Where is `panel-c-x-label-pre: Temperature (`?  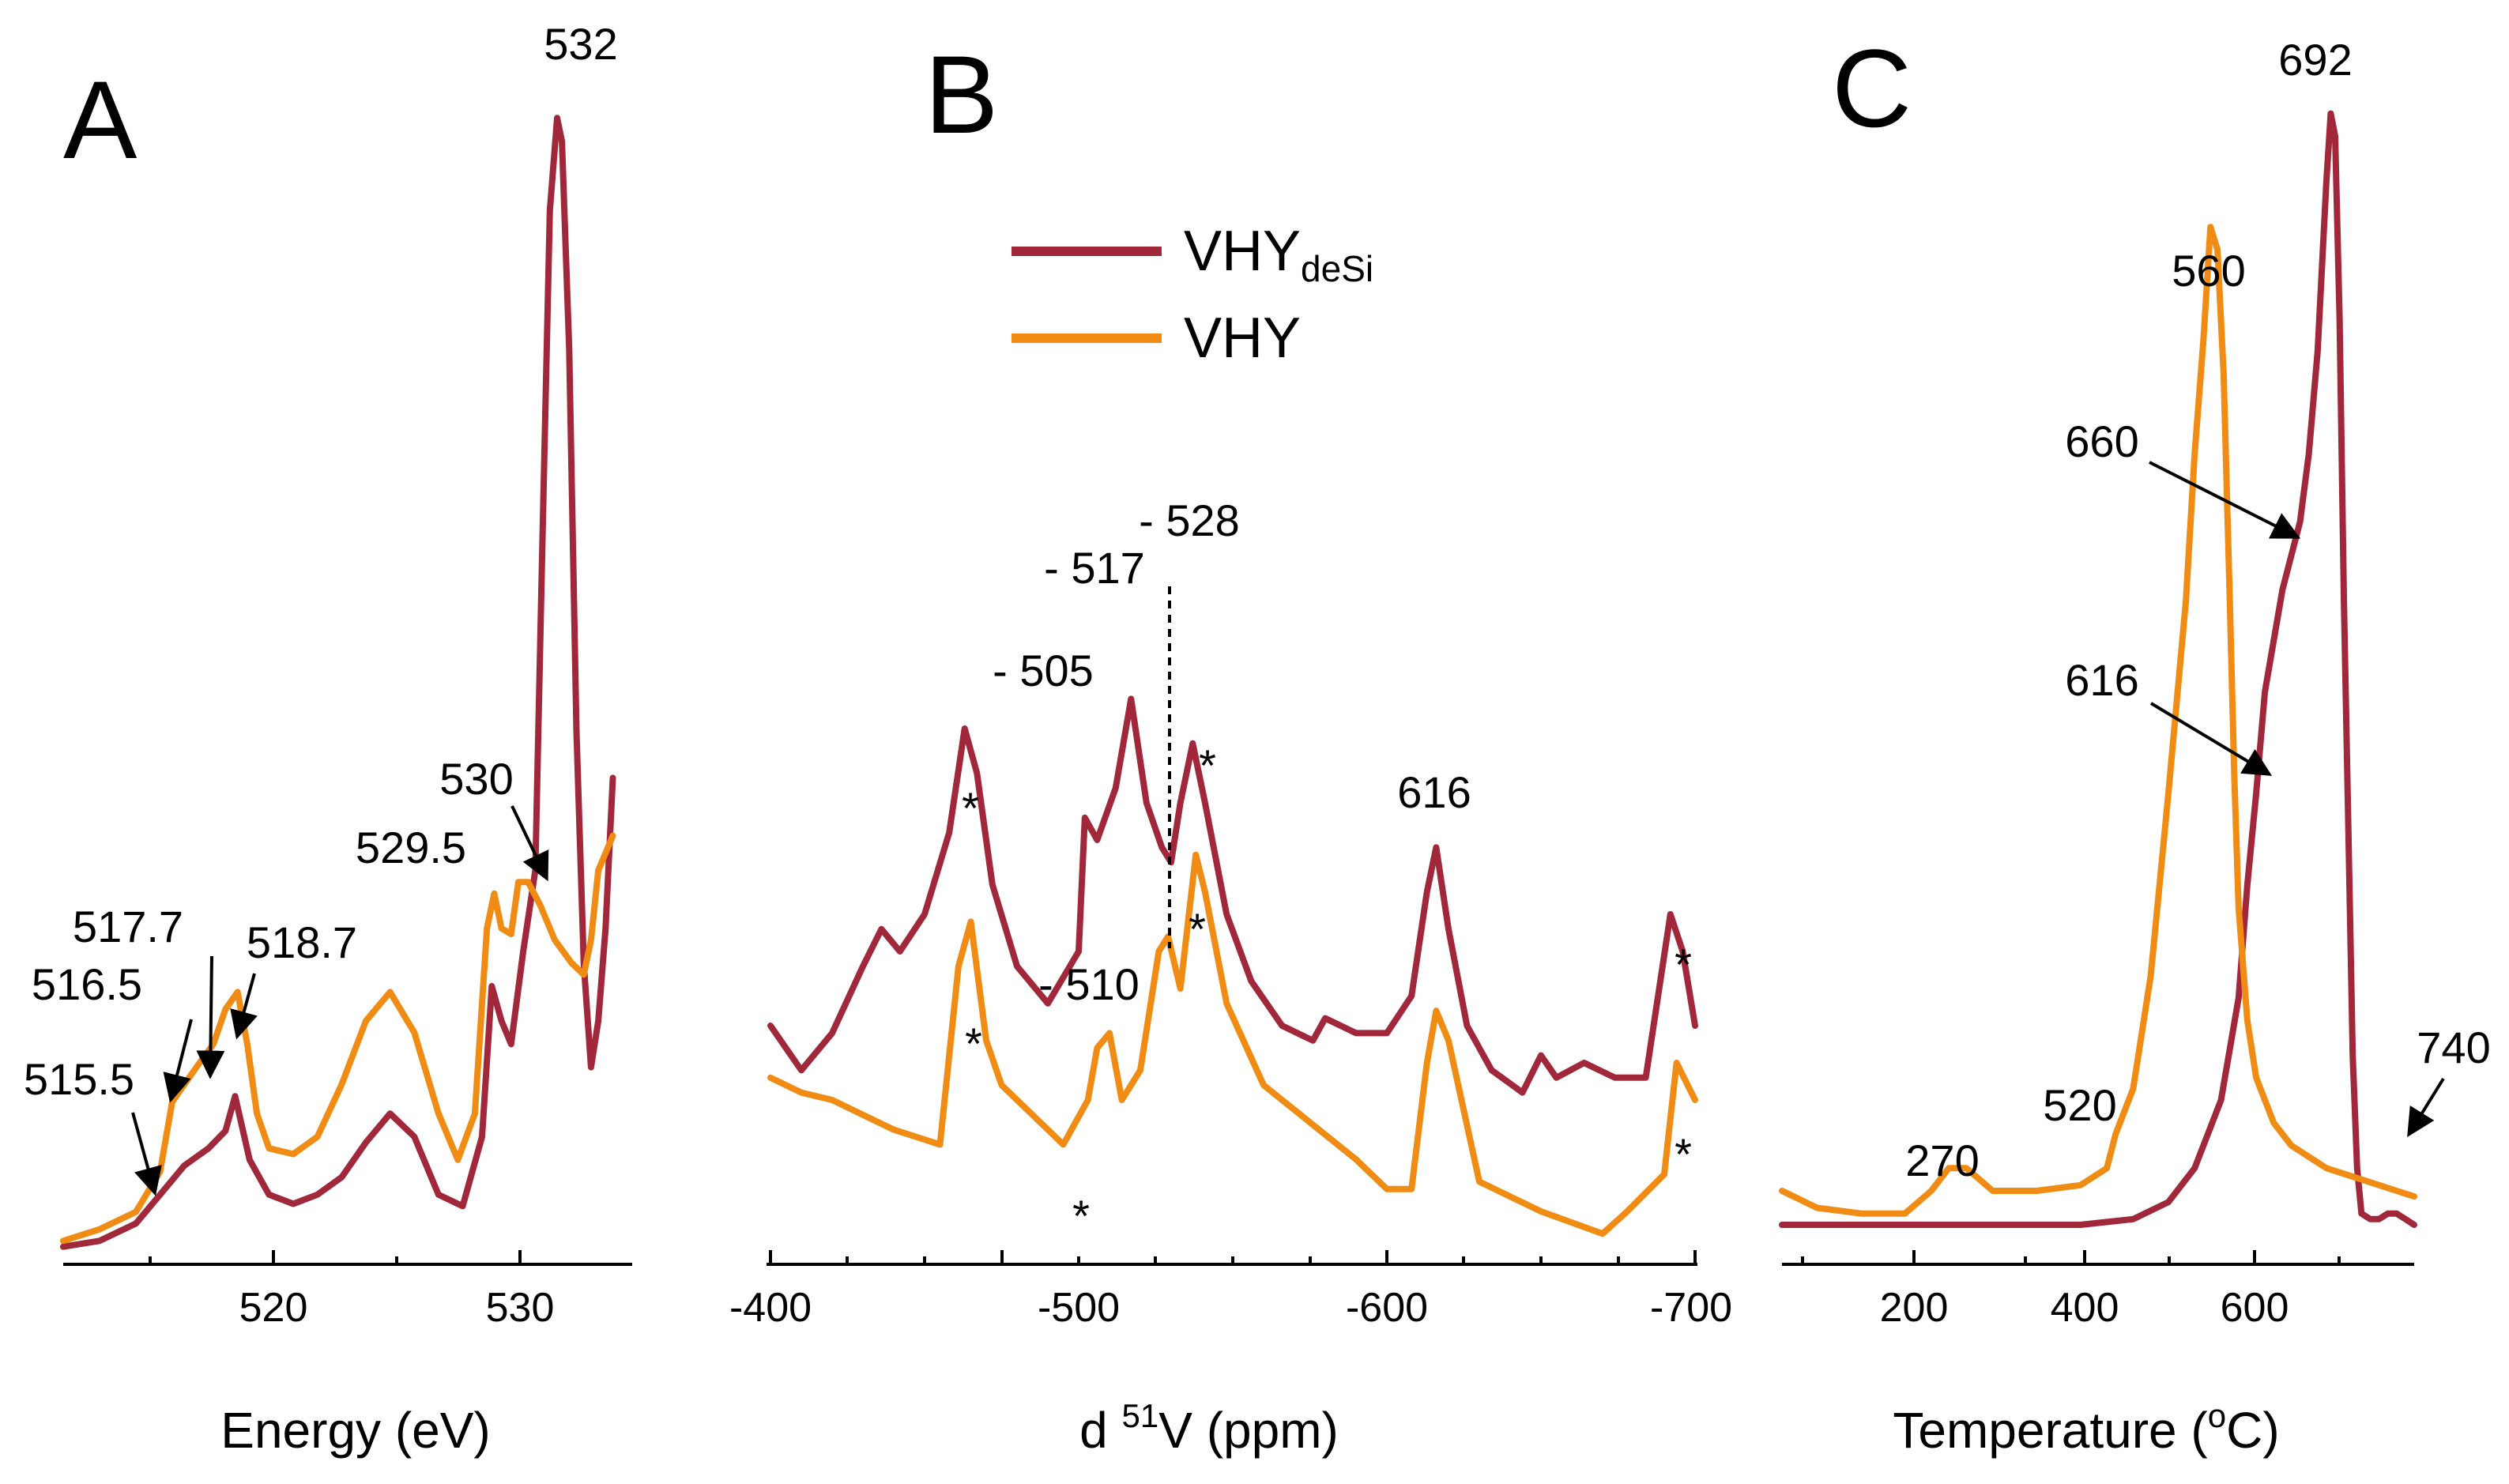 panel-c-x-label-pre: Temperature ( is located at coordinates (2050, 1430).